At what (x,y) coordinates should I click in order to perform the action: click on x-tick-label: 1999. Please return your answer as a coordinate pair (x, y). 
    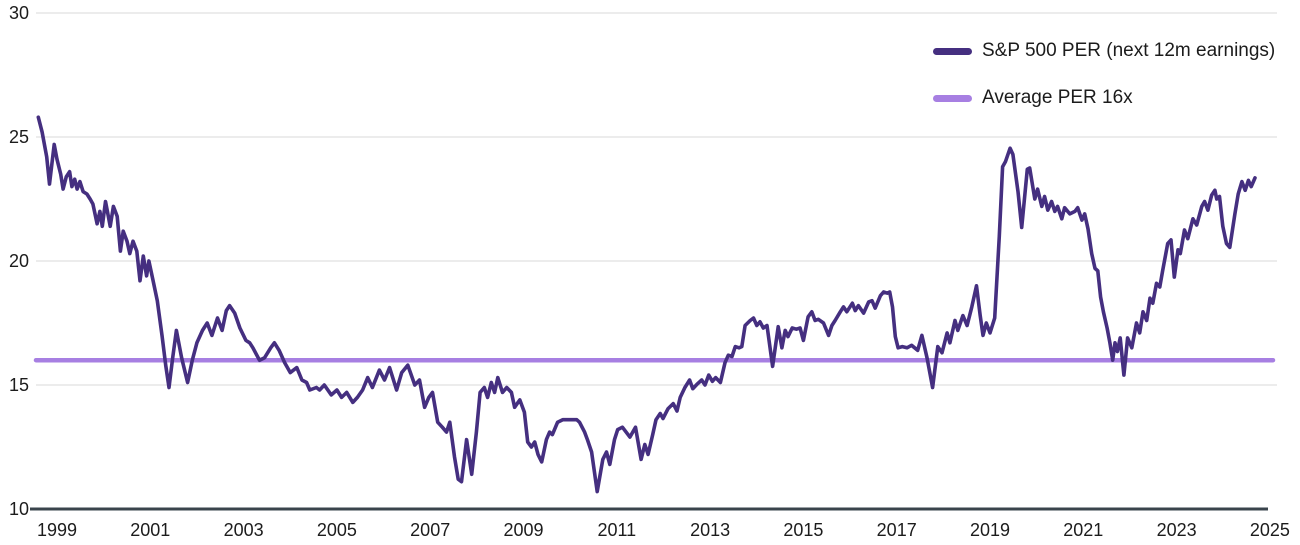
    Looking at the image, I should click on (57, 530).